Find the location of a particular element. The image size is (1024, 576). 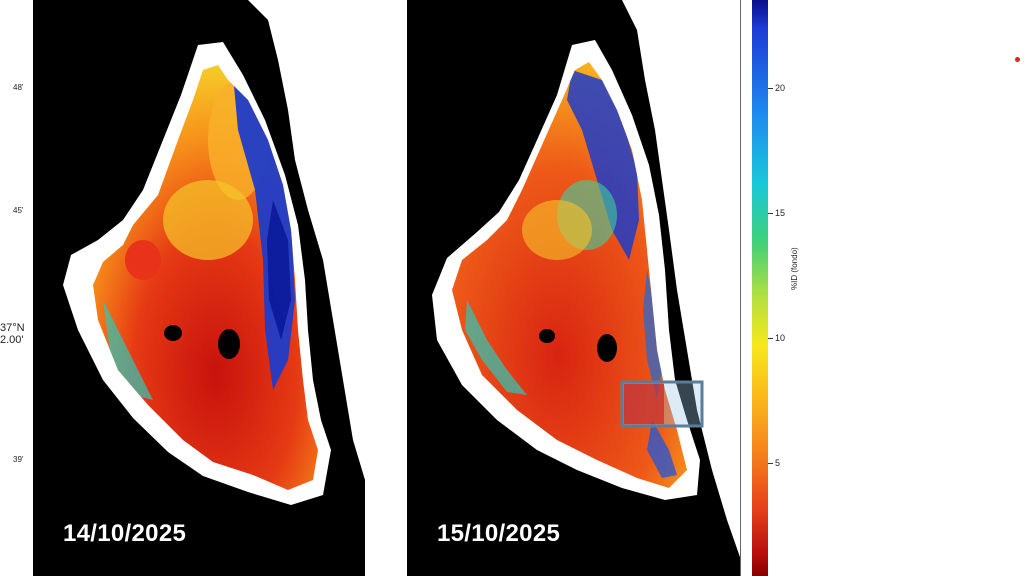

colorbar is located at coordinates (760, 288).